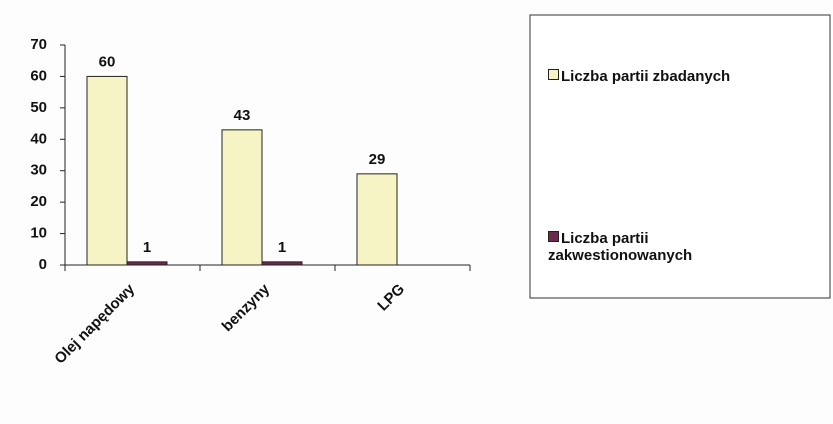 The height and width of the screenshot is (424, 833). I want to click on x-tick-label: benzyny, so click(246, 307).